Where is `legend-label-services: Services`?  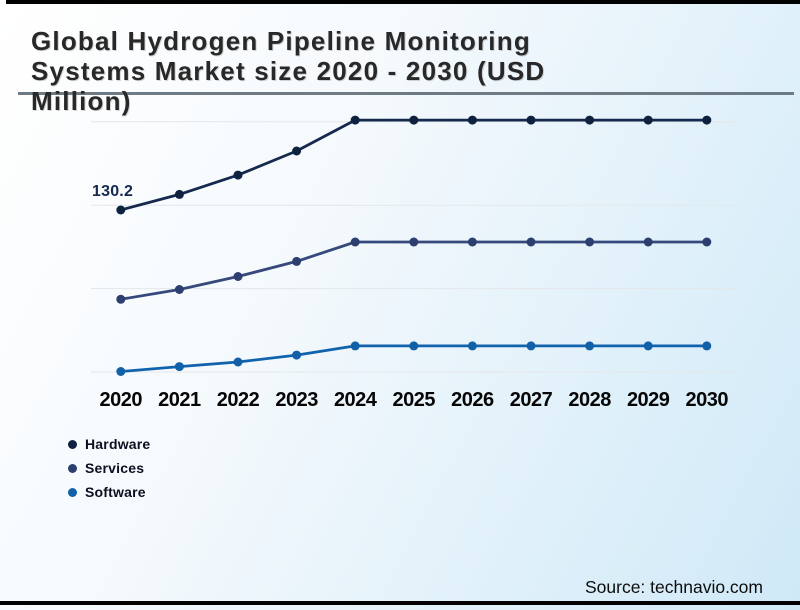
legend-label-services: Services is located at coordinates (115, 468).